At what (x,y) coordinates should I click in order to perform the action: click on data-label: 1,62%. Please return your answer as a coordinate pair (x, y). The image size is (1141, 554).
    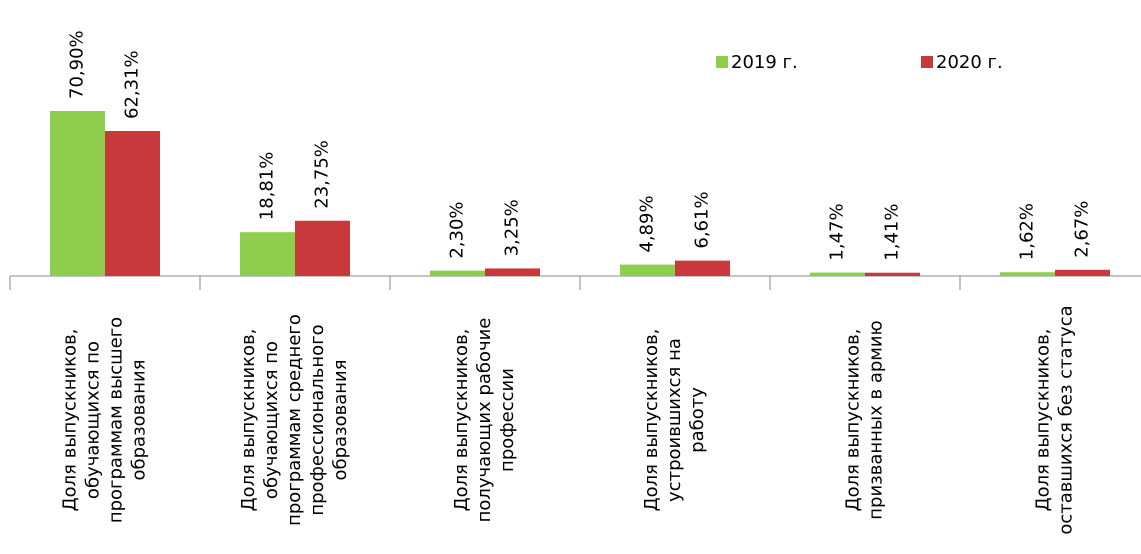
    Looking at the image, I should click on (1027, 231).